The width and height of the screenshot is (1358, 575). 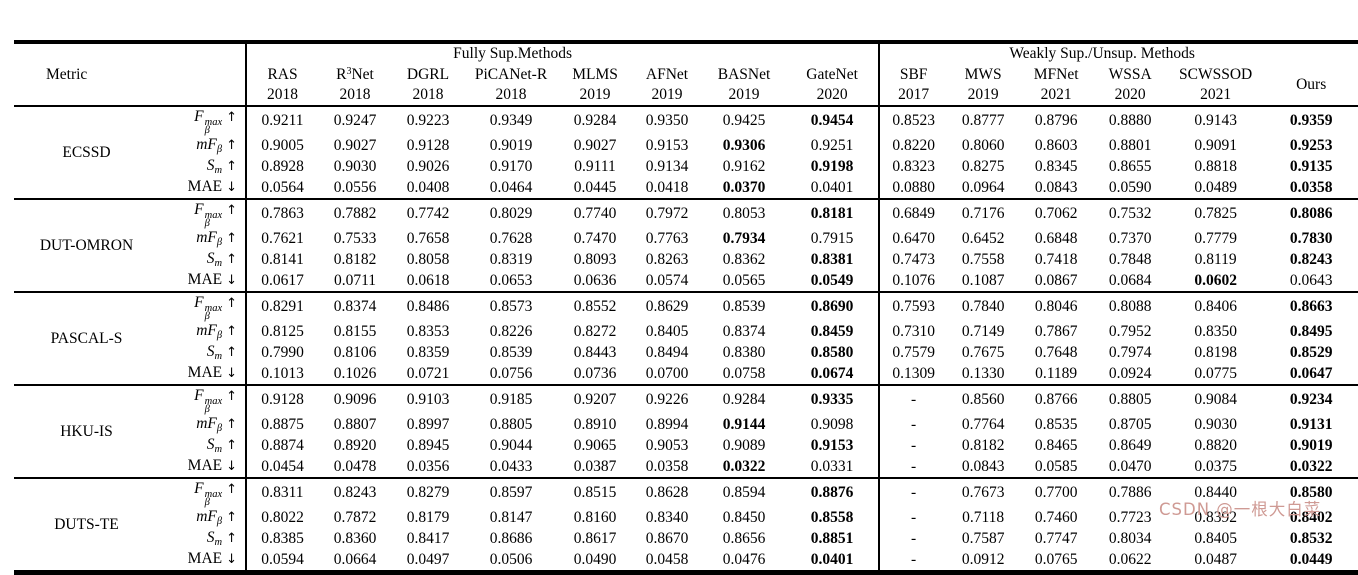 I want to click on value-cell: 0.8560, so click(x=983, y=399).